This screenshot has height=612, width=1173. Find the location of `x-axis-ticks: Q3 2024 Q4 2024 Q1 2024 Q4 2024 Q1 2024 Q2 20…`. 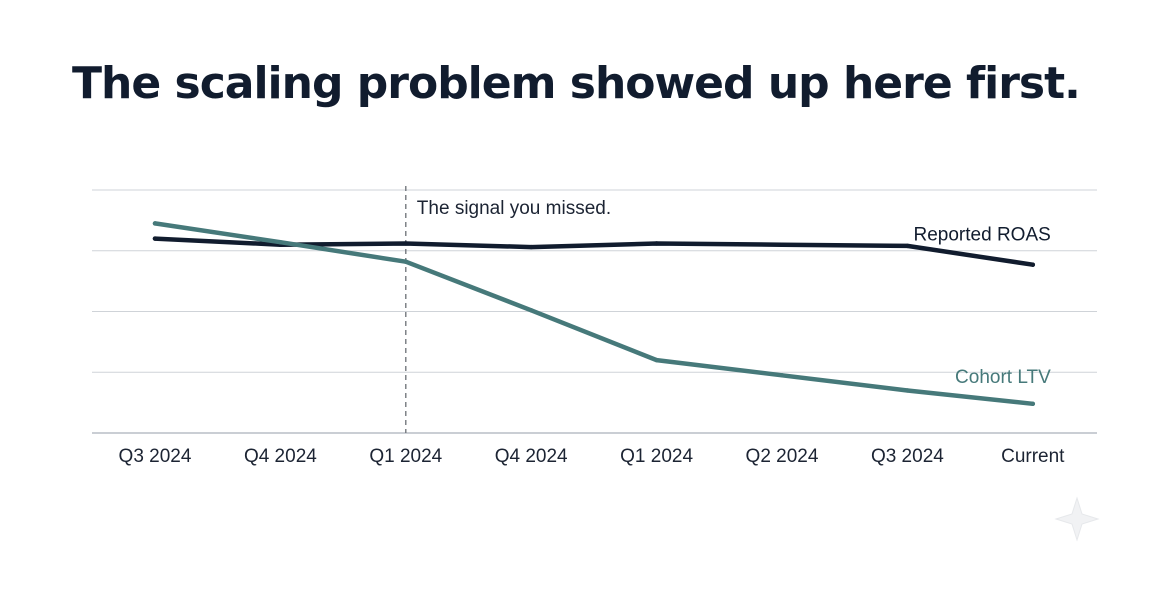

x-axis-ticks: Q3 2024 Q4 2024 Q1 2024 Q4 2024 Q1 2024 Q2 20… is located at coordinates (592, 456).